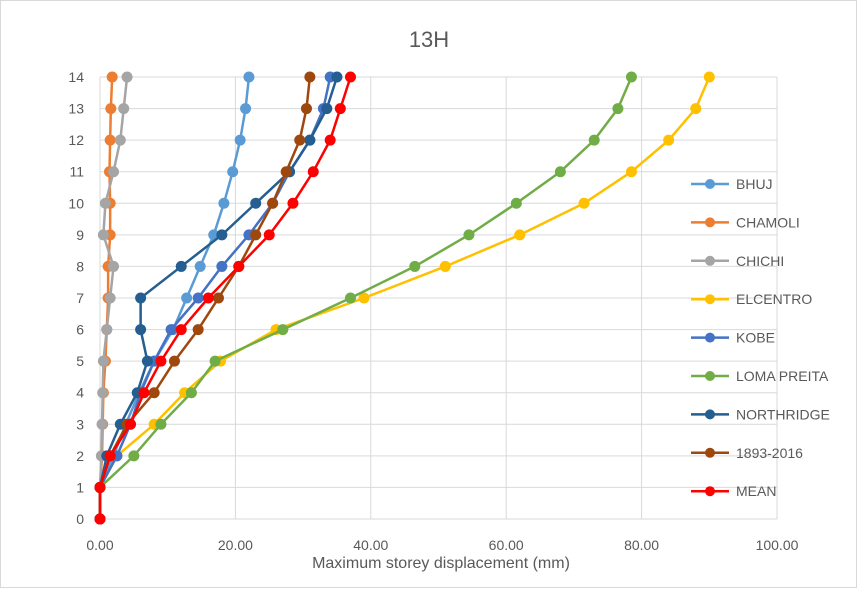 Image resolution: width=857 pixels, height=592 pixels. I want to click on legend-item-1893-2016: 1893-2016, so click(747, 453).